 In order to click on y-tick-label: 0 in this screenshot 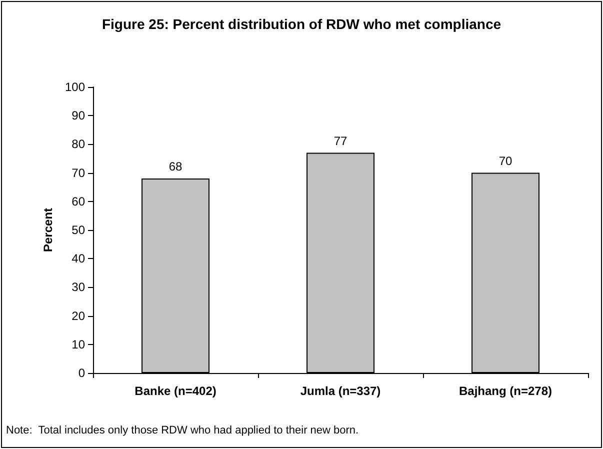, I will do `click(82, 373)`.